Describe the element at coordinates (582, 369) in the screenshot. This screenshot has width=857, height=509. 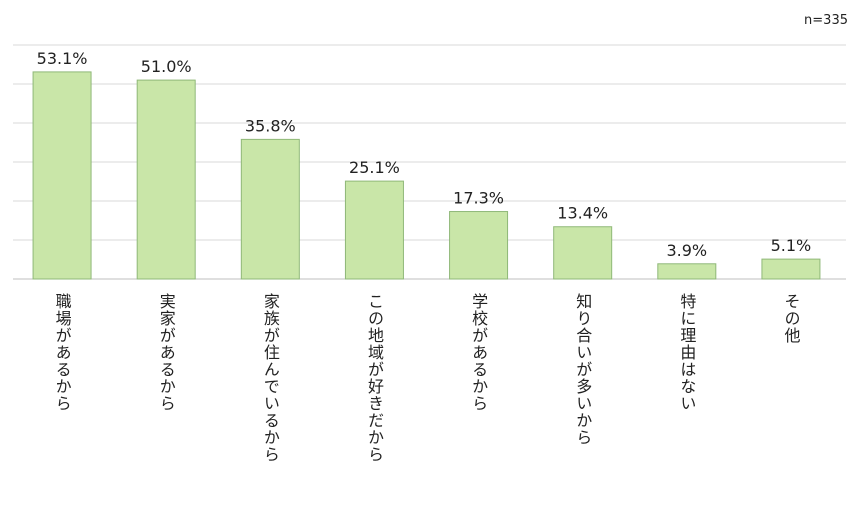
I see `category-label-6: 知り合いが多いから` at that location.